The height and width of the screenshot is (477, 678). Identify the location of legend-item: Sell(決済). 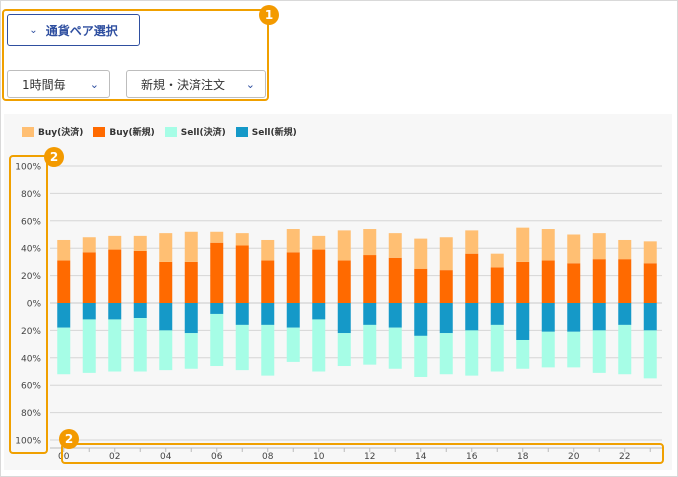
(195, 131).